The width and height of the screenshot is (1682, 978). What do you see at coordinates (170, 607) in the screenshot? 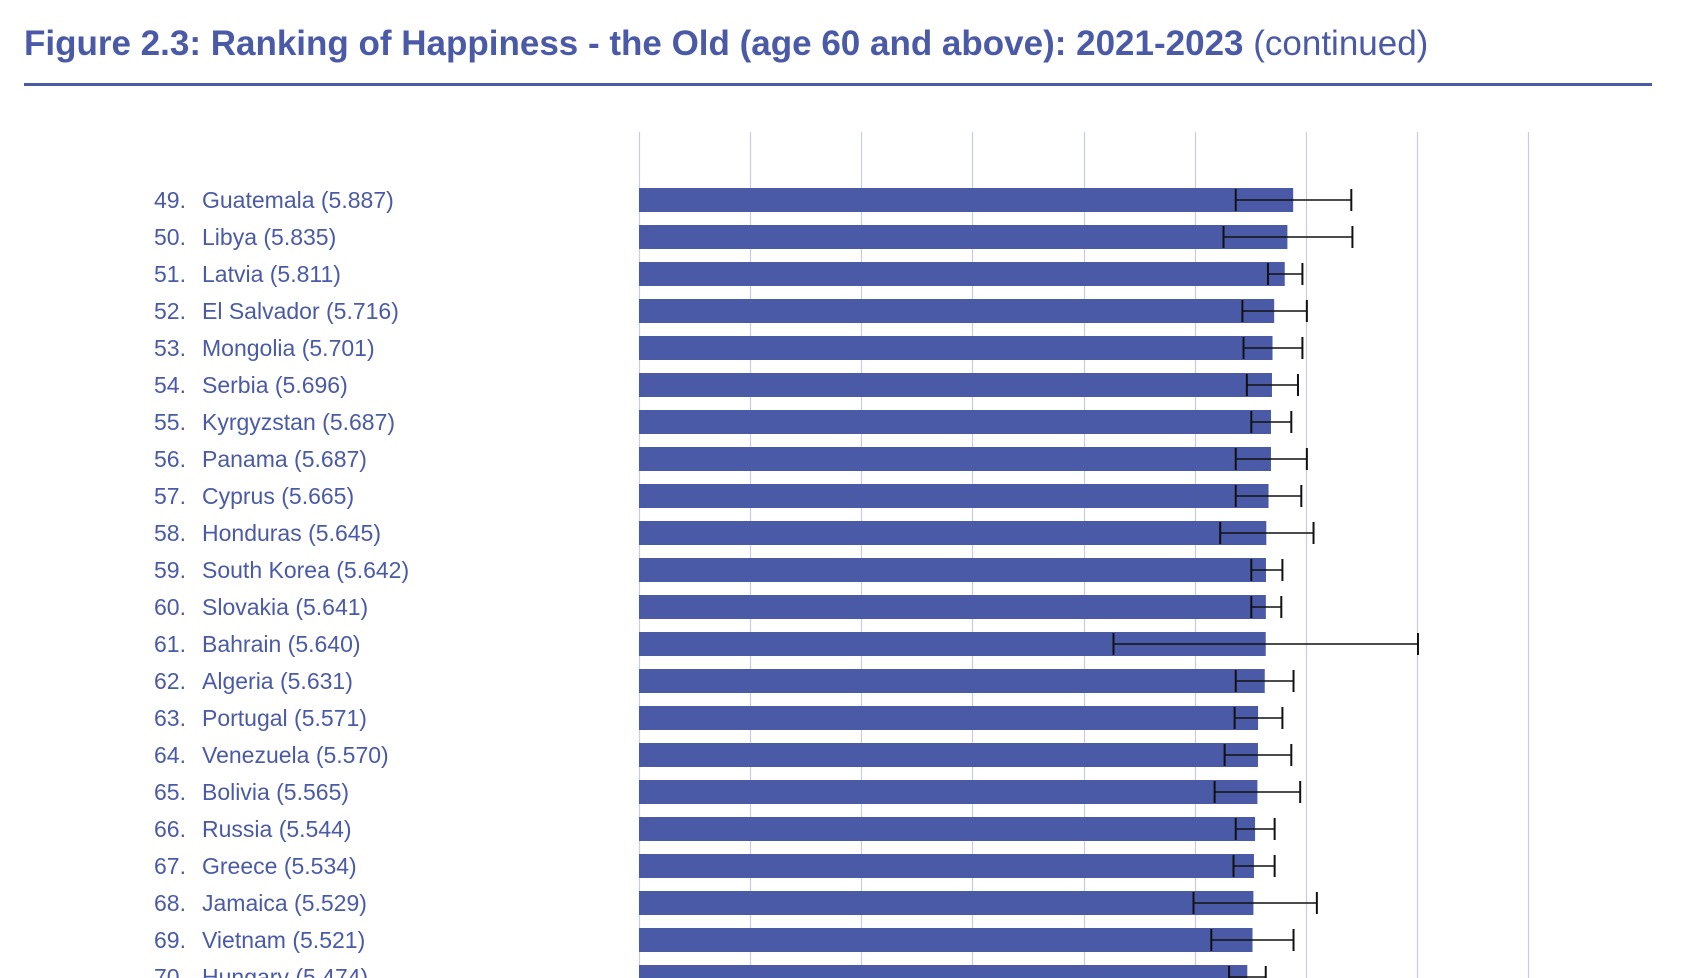
I see `rank-number: 60.` at bounding box center [170, 607].